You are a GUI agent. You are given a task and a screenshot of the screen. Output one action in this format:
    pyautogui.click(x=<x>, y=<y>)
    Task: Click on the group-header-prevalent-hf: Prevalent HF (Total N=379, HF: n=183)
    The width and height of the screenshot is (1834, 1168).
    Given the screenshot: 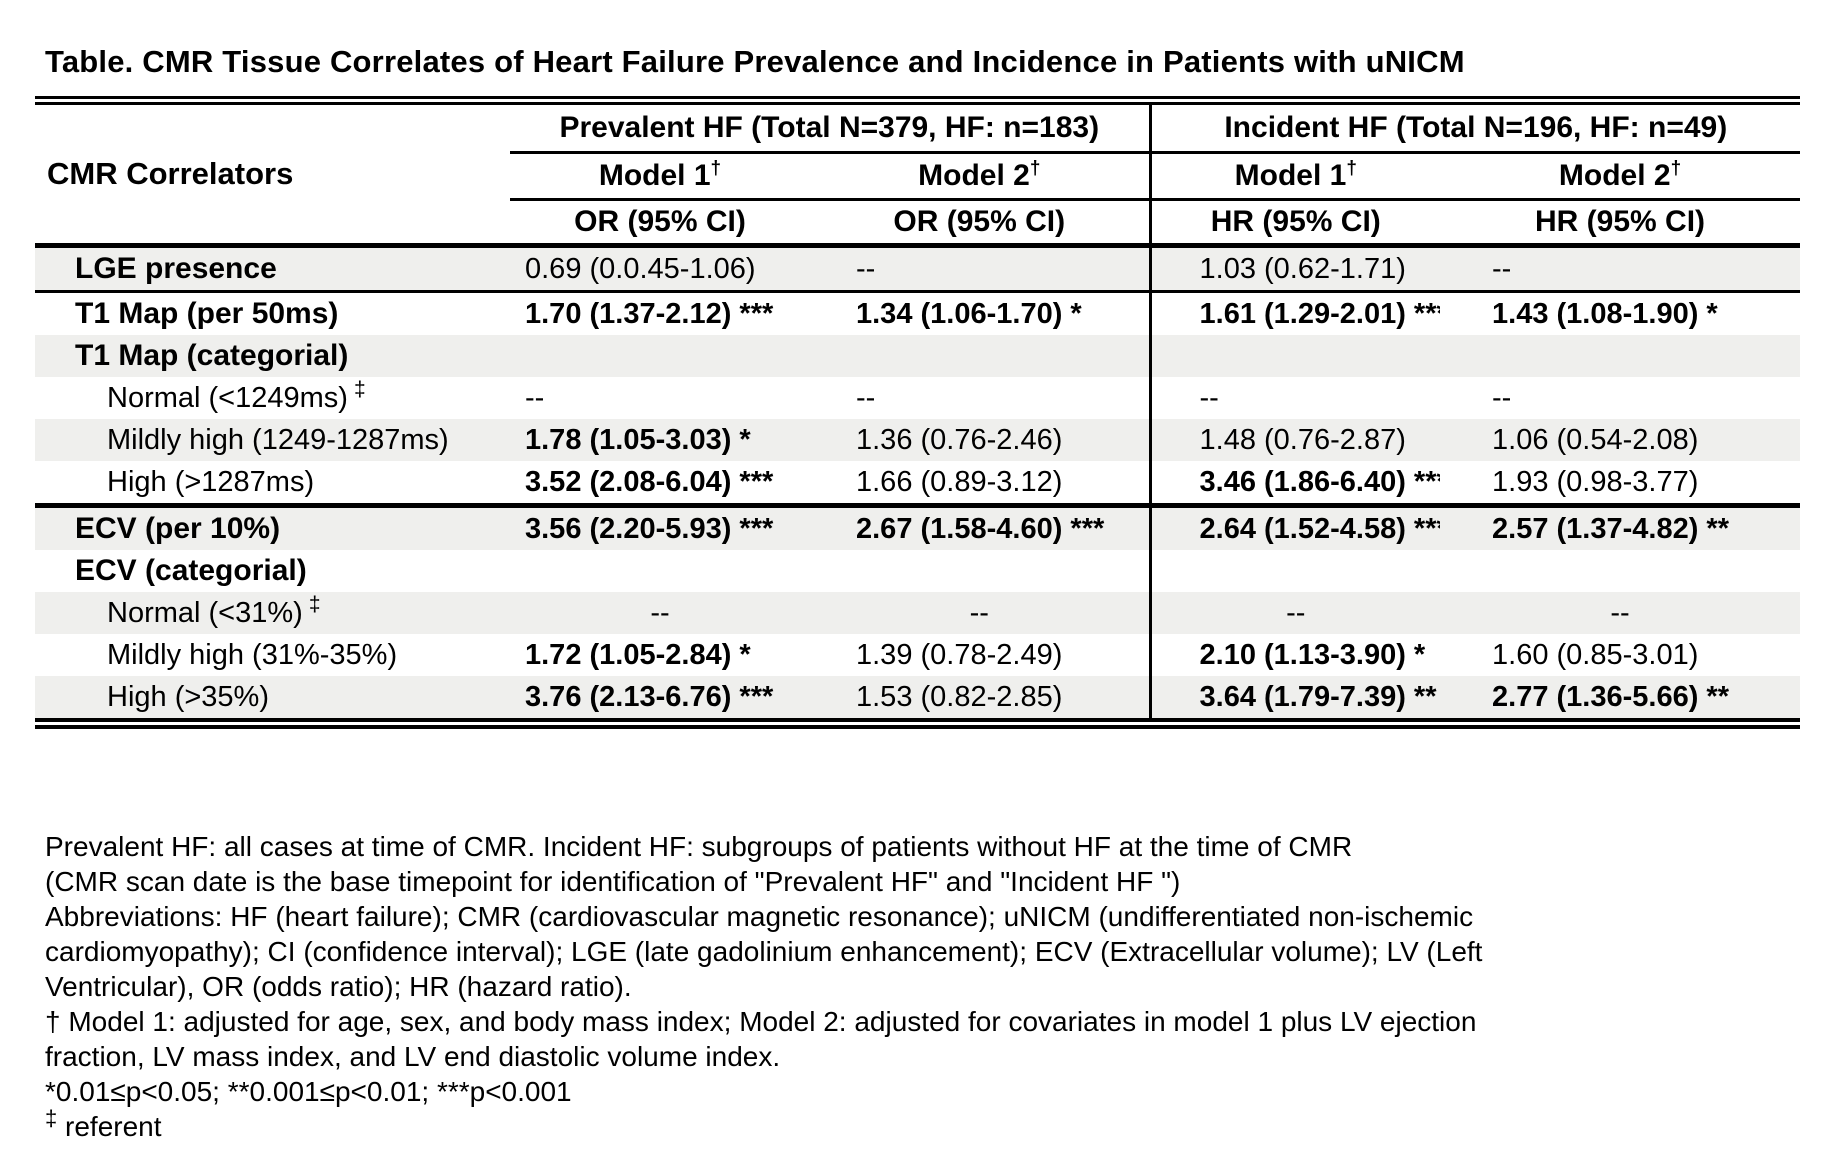 What is the action you would take?
    pyautogui.click(x=830, y=127)
    